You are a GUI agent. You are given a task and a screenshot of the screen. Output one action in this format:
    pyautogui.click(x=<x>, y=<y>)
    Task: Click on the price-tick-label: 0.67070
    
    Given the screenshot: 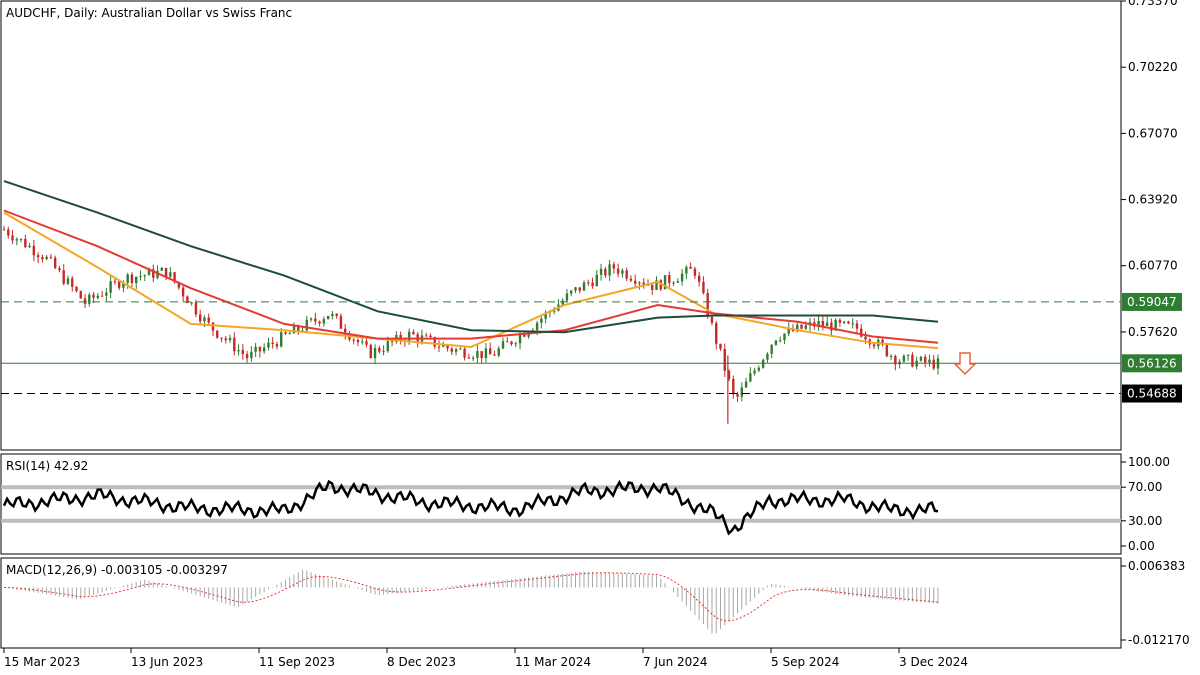 What is the action you would take?
    pyautogui.click(x=1153, y=133)
    